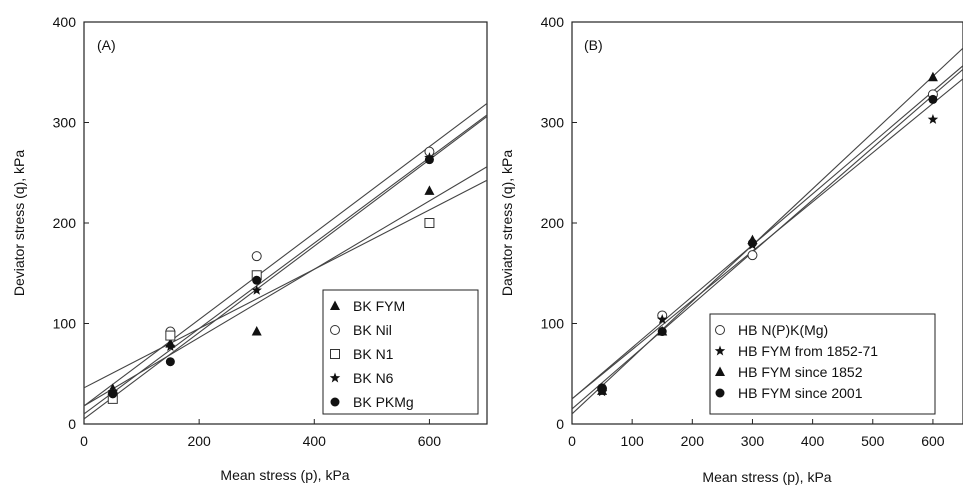 The image size is (963, 489). What do you see at coordinates (372, 330) in the screenshot?
I see `panel-a-legend-label-bk-nil: BK Nil` at bounding box center [372, 330].